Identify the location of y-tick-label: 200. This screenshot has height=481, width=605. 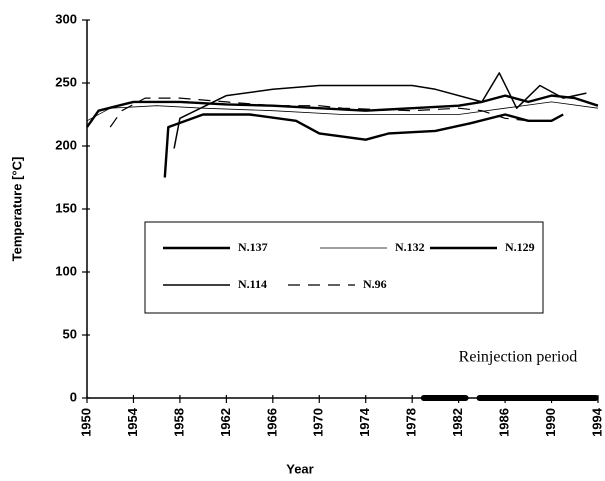
(66, 144).